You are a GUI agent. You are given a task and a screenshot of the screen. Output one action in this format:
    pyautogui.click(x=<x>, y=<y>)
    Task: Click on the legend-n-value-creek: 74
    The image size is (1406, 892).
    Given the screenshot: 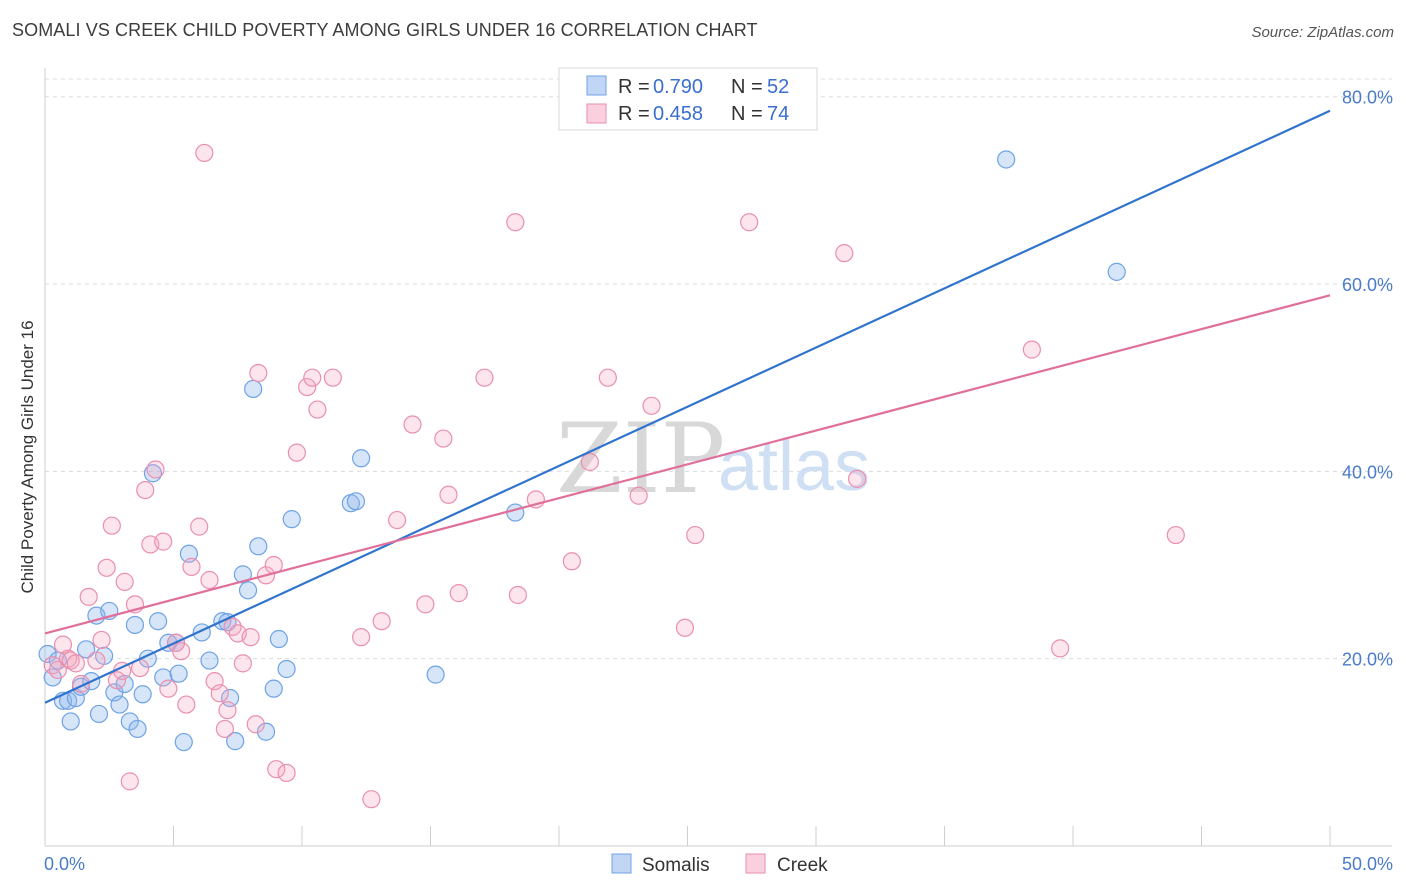 What is the action you would take?
    pyautogui.click(x=778, y=114)
    